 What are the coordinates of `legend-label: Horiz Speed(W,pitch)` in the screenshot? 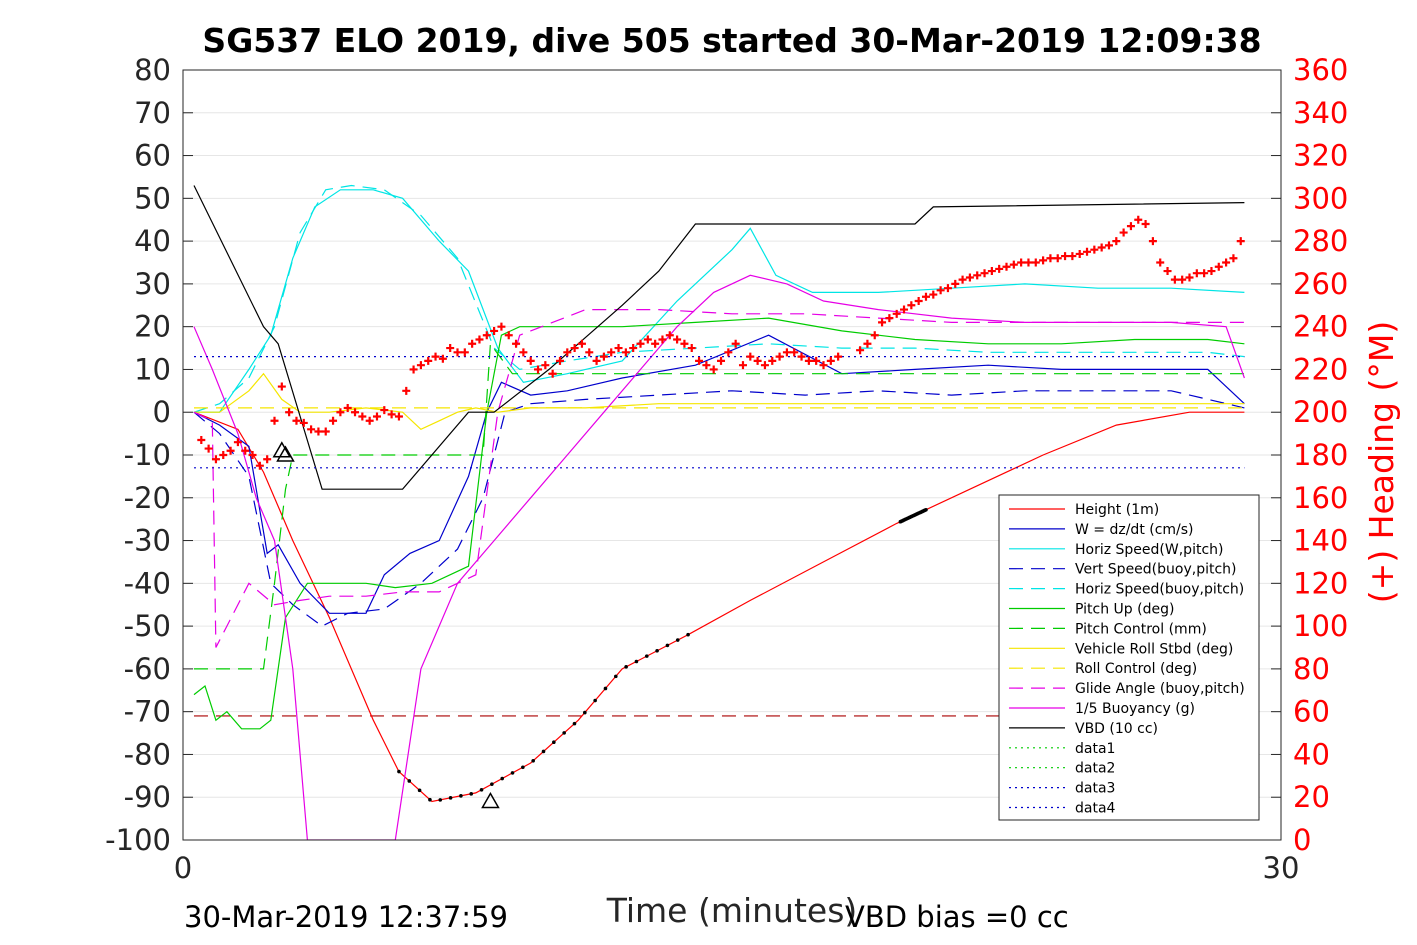 It's located at (1149, 550).